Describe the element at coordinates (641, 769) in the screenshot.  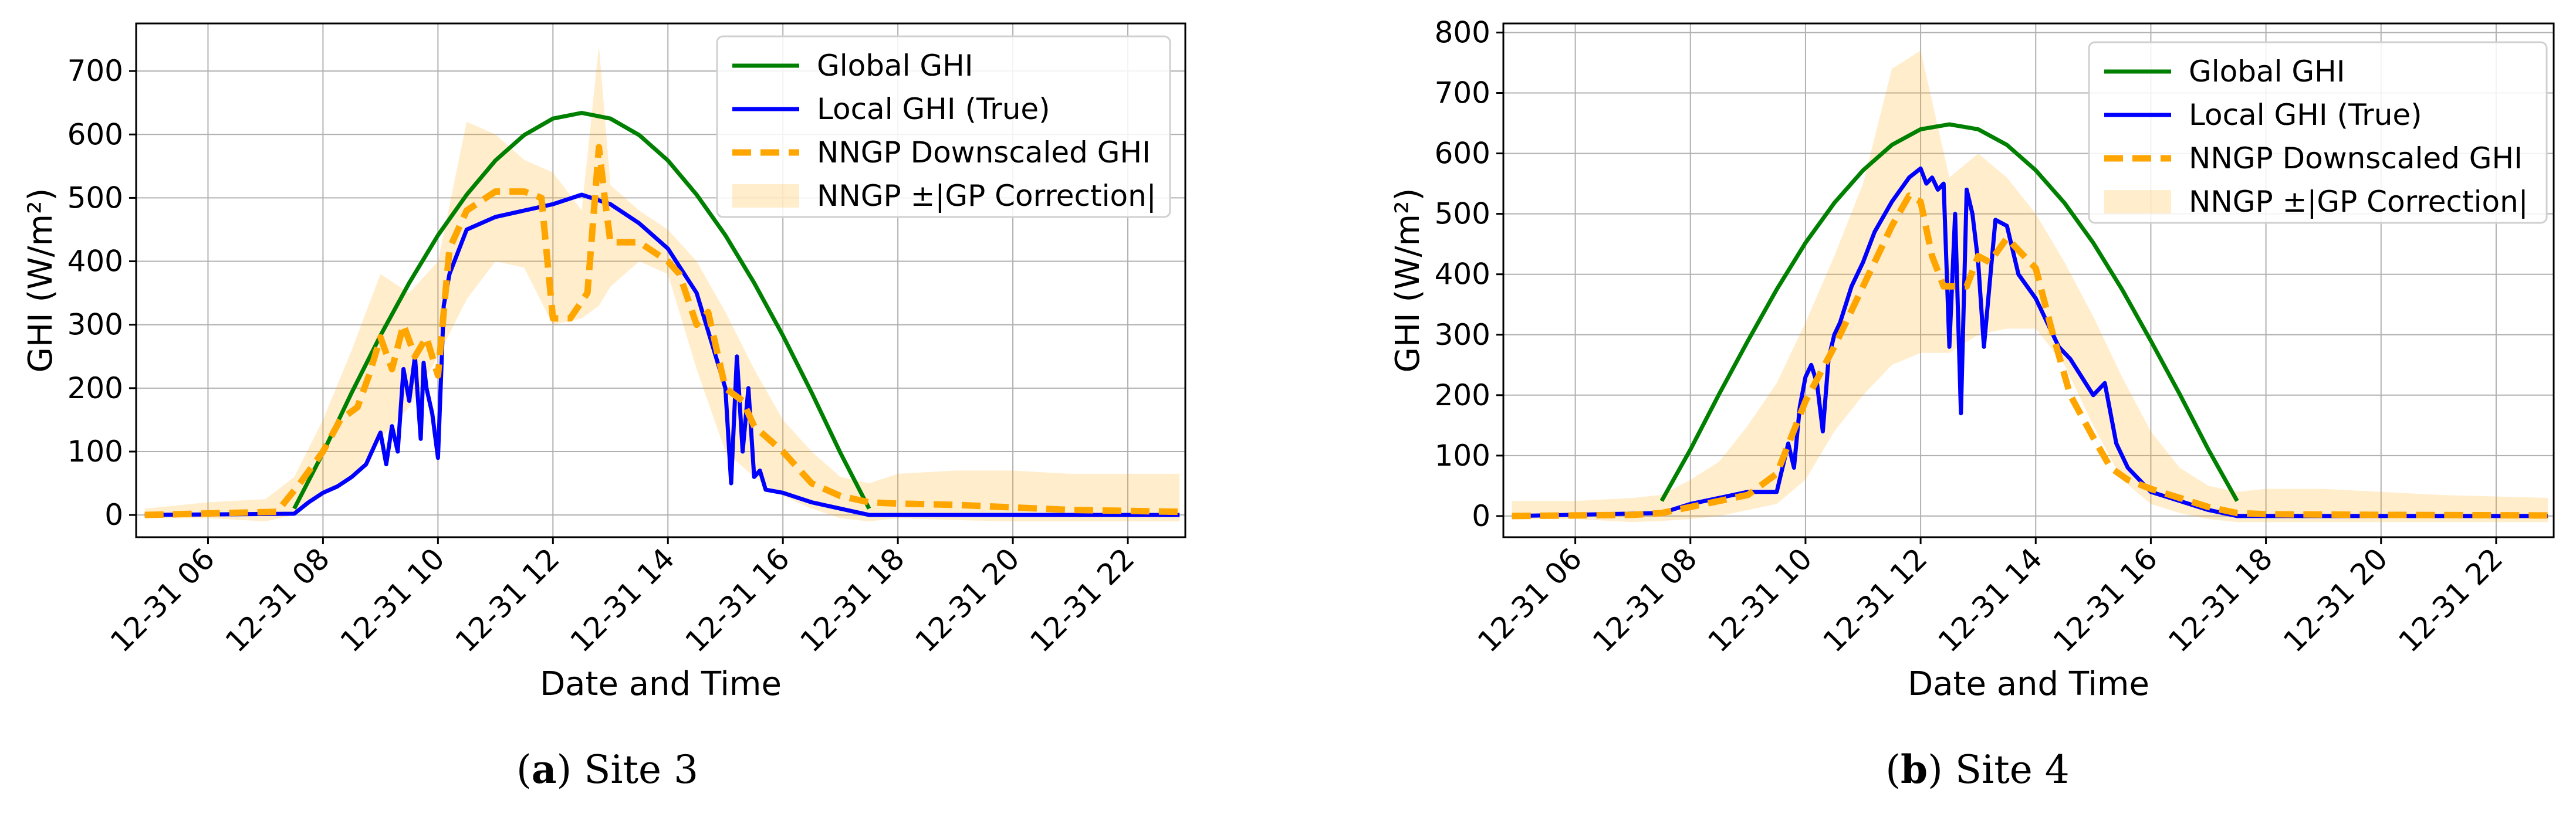
I see `caption-text: Site 3` at that location.